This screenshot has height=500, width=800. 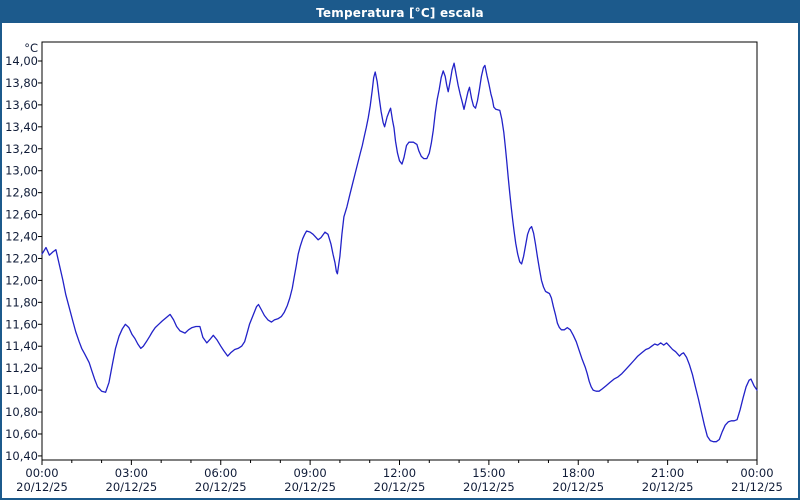 I want to click on x-tick-time-label: 15:00, so click(x=488, y=473).